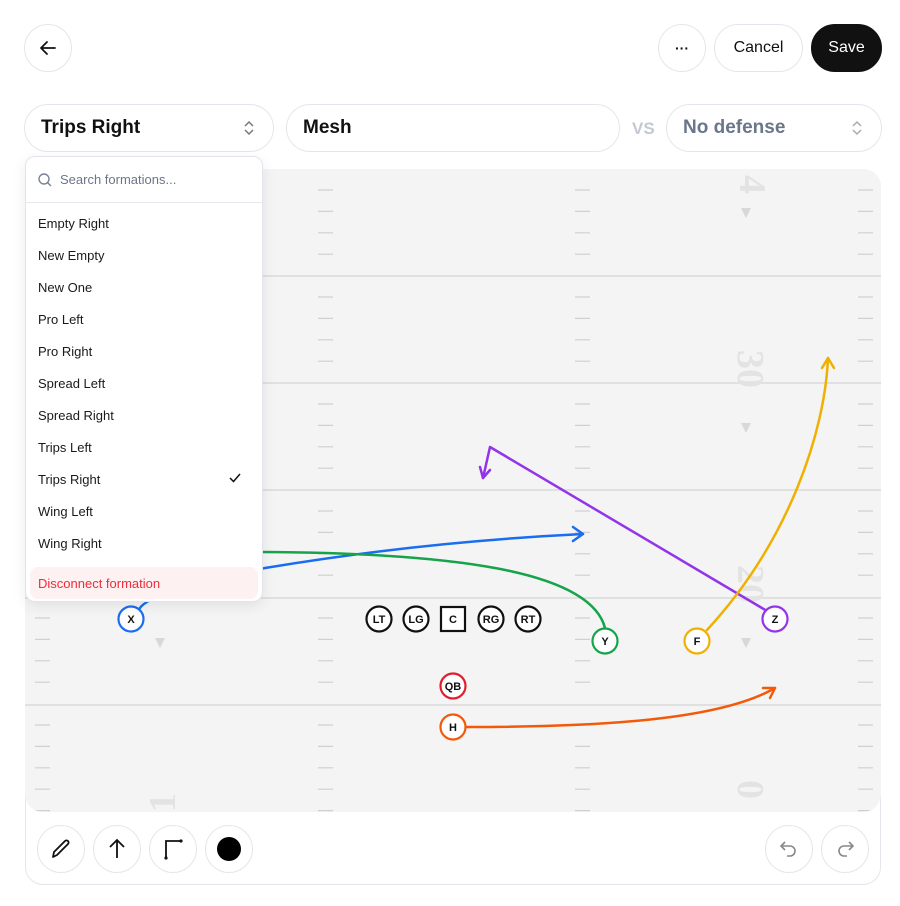 This screenshot has width=900, height=906. I want to click on color-dot-icon, so click(229, 849).